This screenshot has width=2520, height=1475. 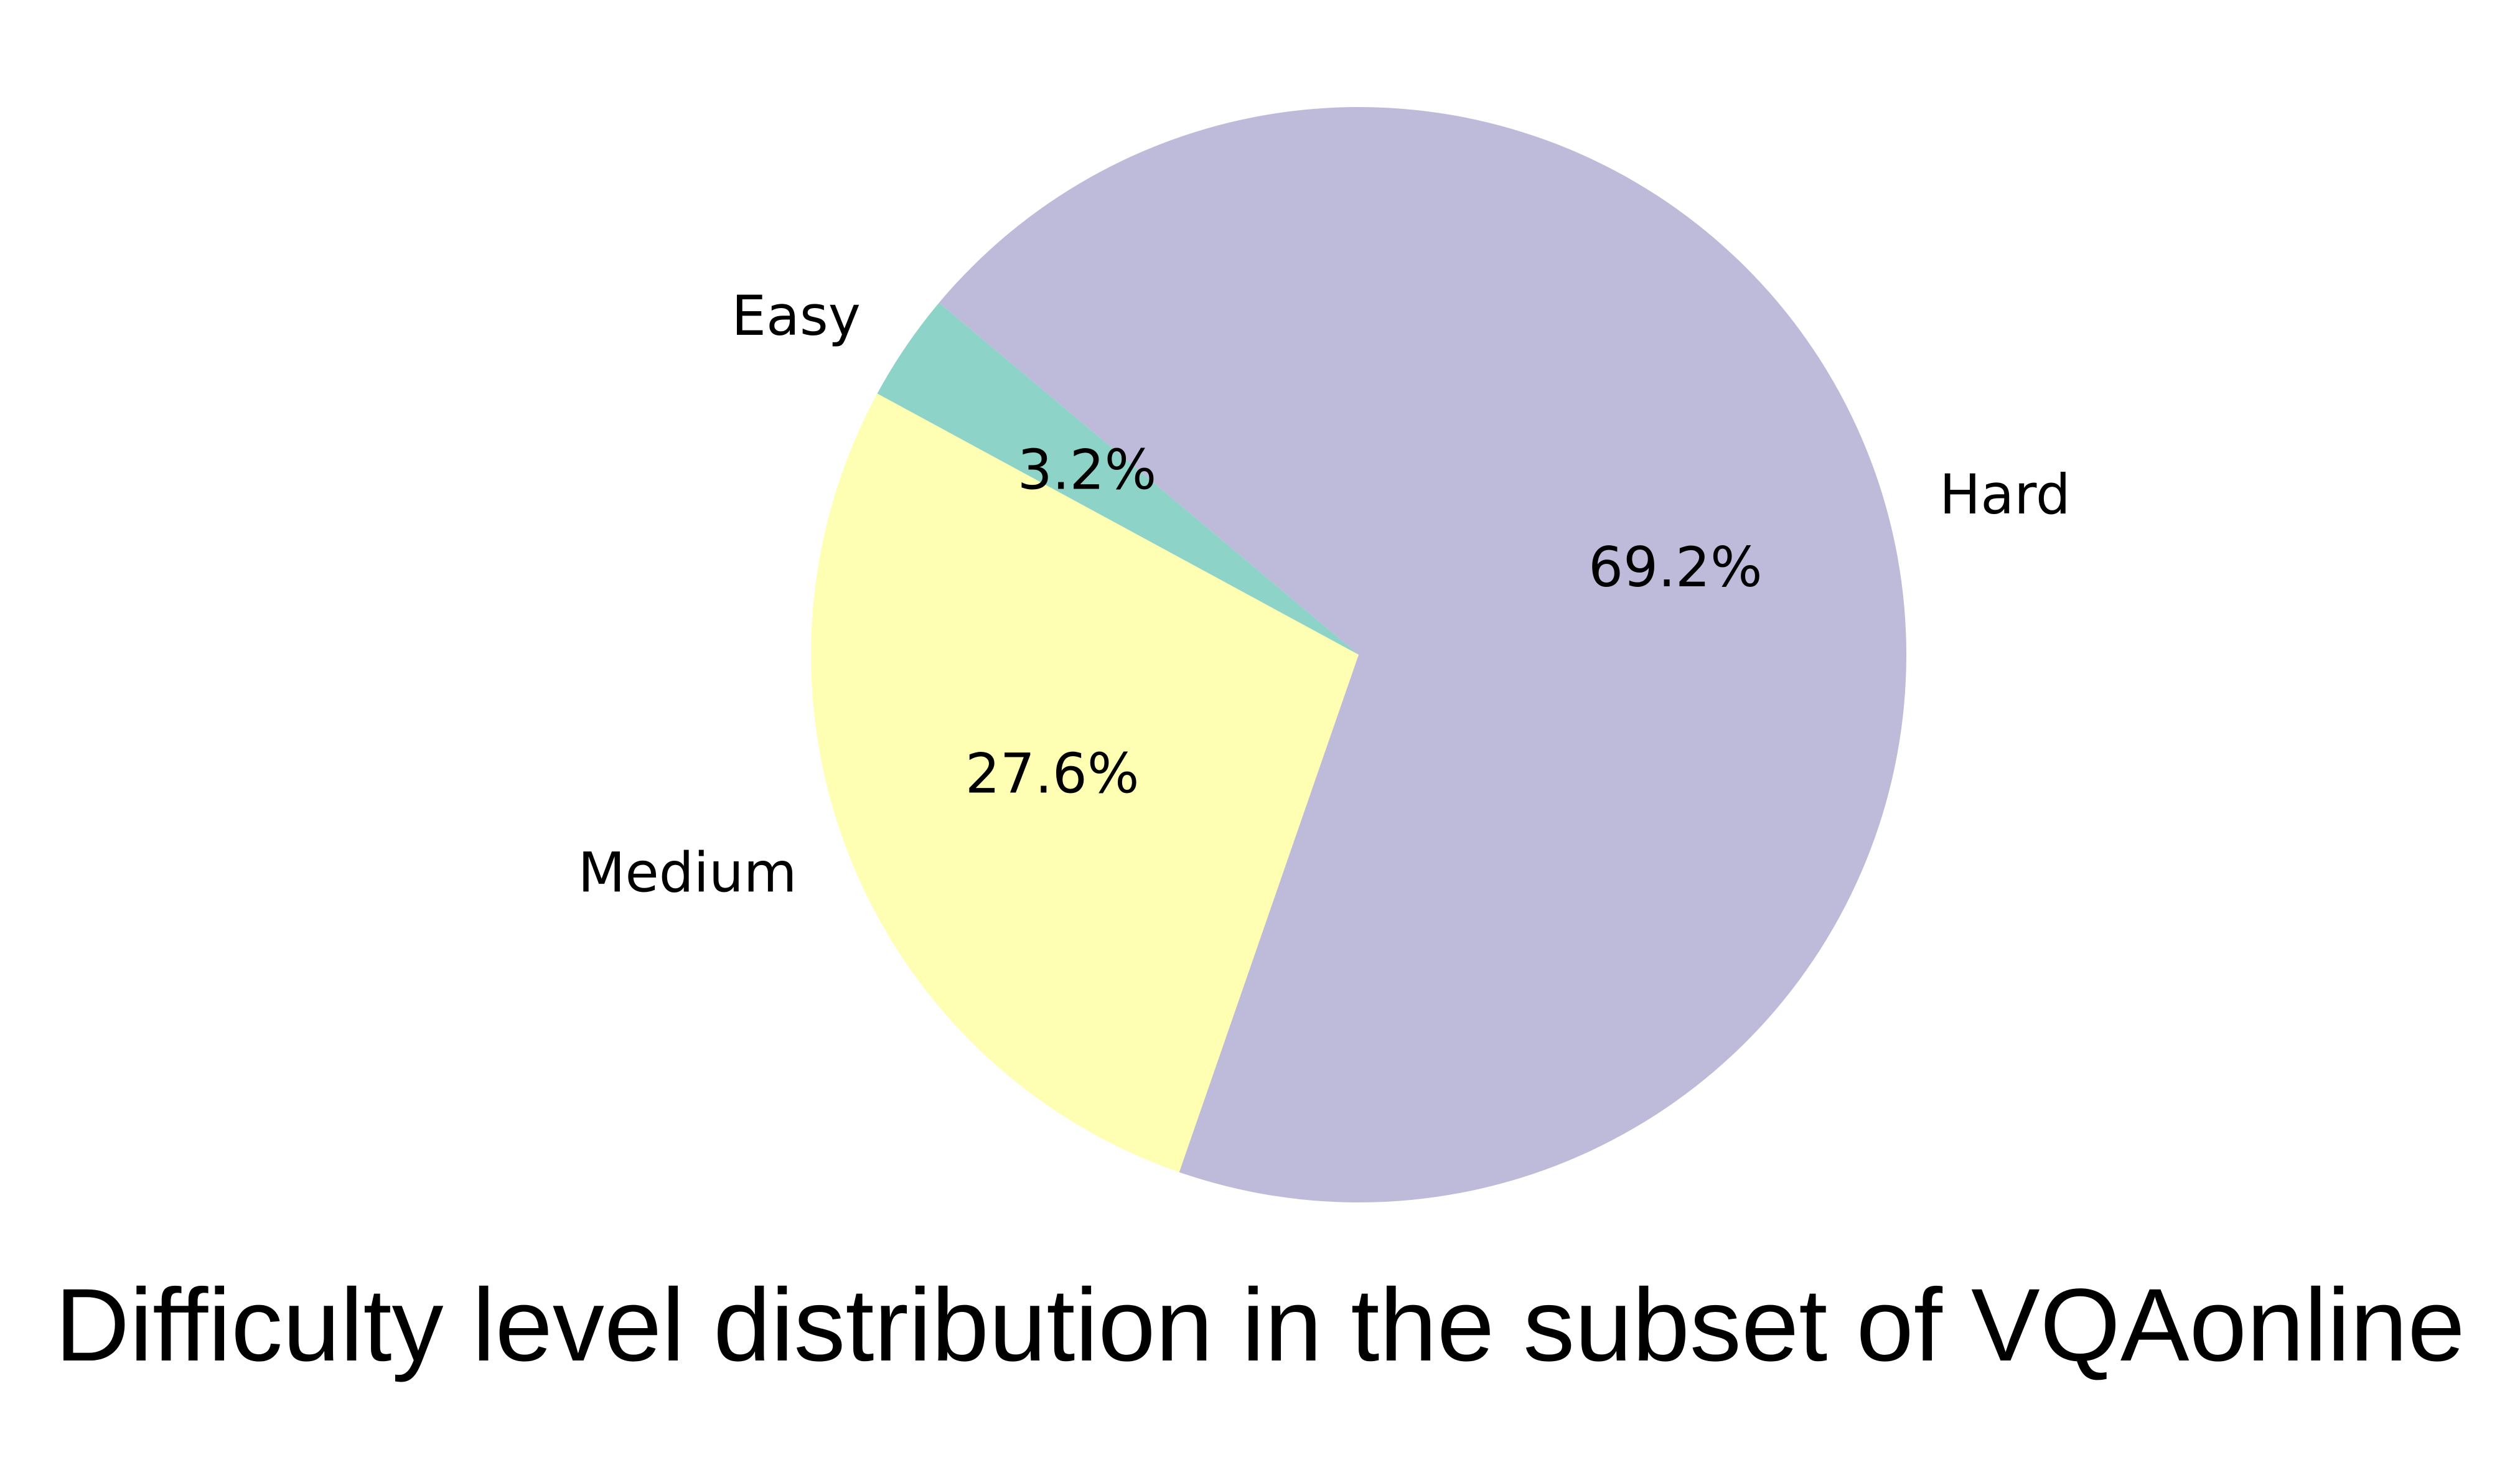 What do you see at coordinates (1088, 470) in the screenshot?
I see `pie-pct-label-easy: 3.2%` at bounding box center [1088, 470].